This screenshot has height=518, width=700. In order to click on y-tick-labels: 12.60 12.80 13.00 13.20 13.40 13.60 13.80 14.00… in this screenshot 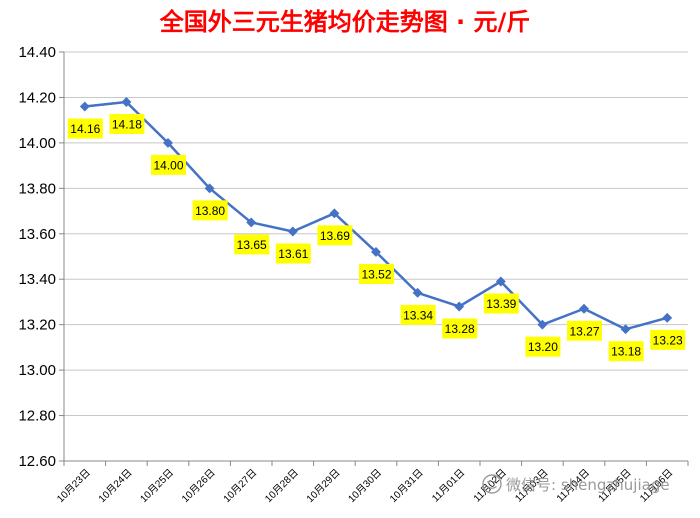, I will do `click(37, 257)`.